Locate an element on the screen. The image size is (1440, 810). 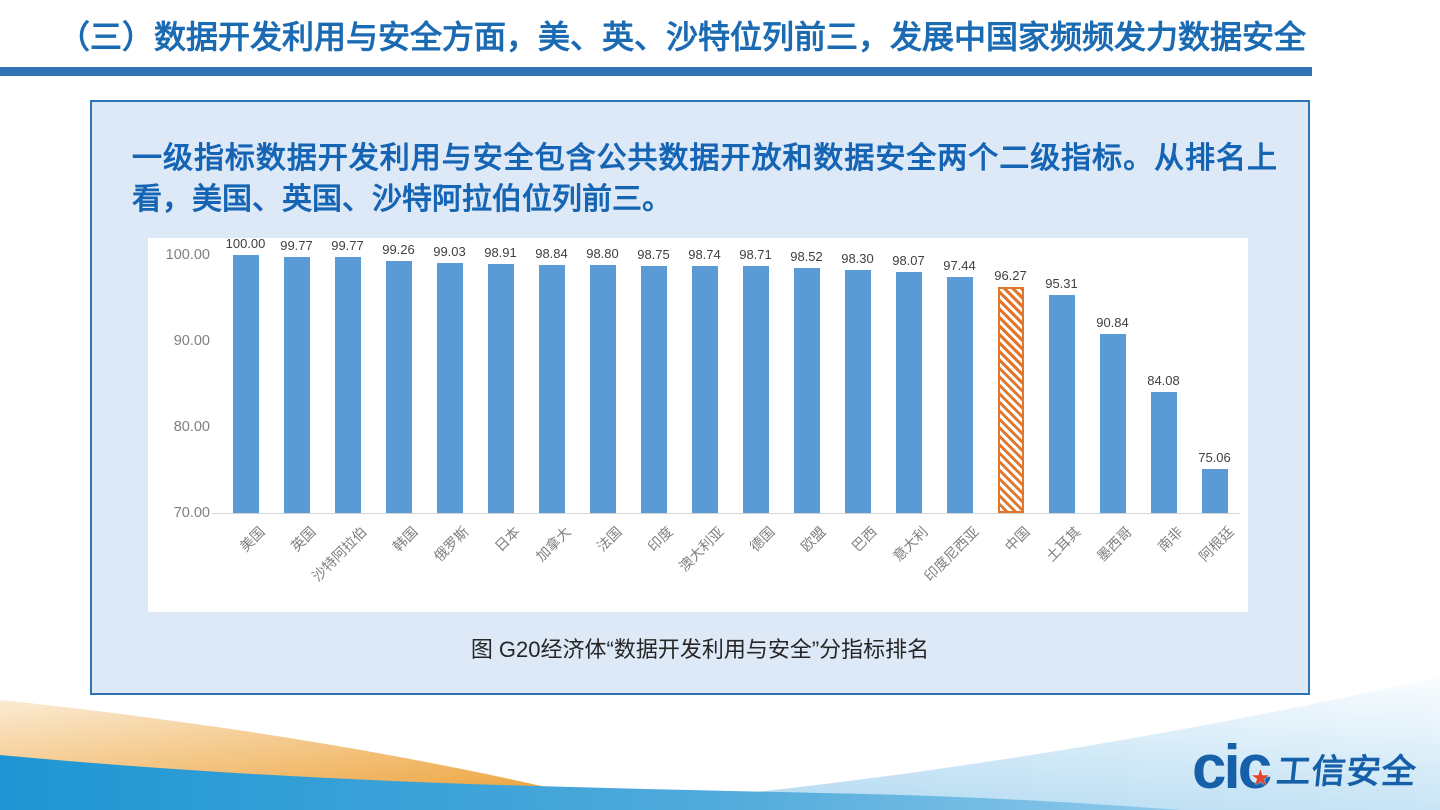
chart-bar-沙特阿拉伯 is located at coordinates (347, 384).